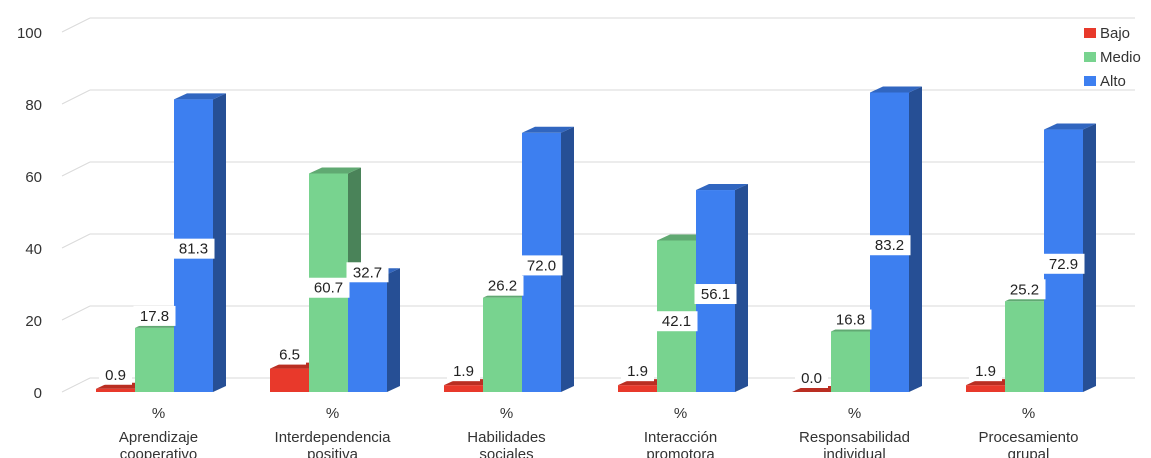 The image size is (1151, 458). I want to click on legend-label: Alto, so click(1113, 81).